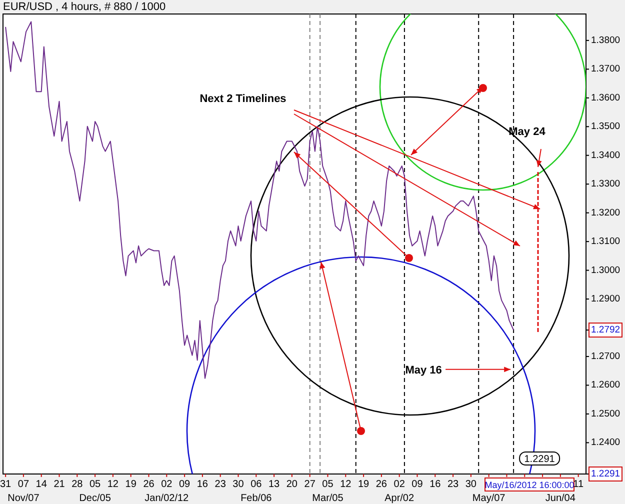 The width and height of the screenshot is (625, 504). What do you see at coordinates (605, 474) in the screenshot?
I see `y-tick-label: 1.2291` at bounding box center [605, 474].